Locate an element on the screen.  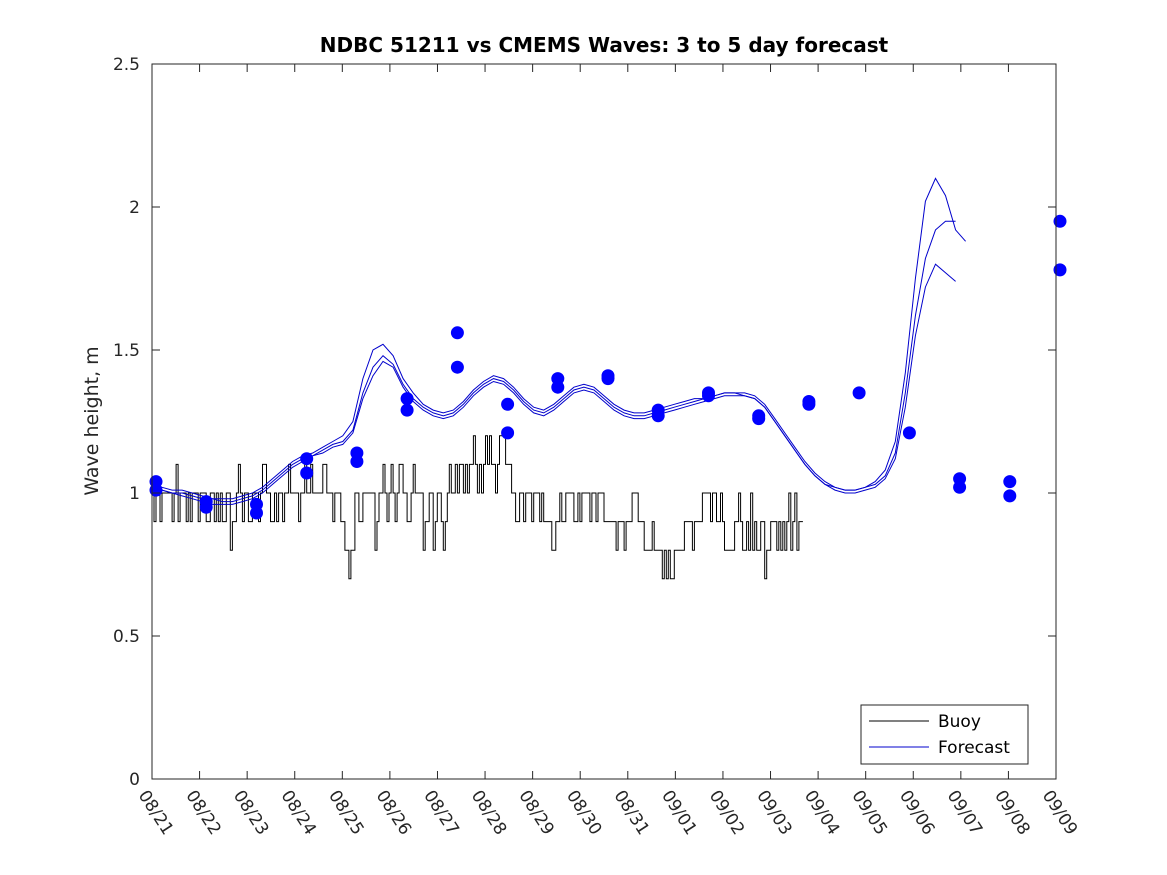
legend-label-forecast: Forecast is located at coordinates (974, 748).